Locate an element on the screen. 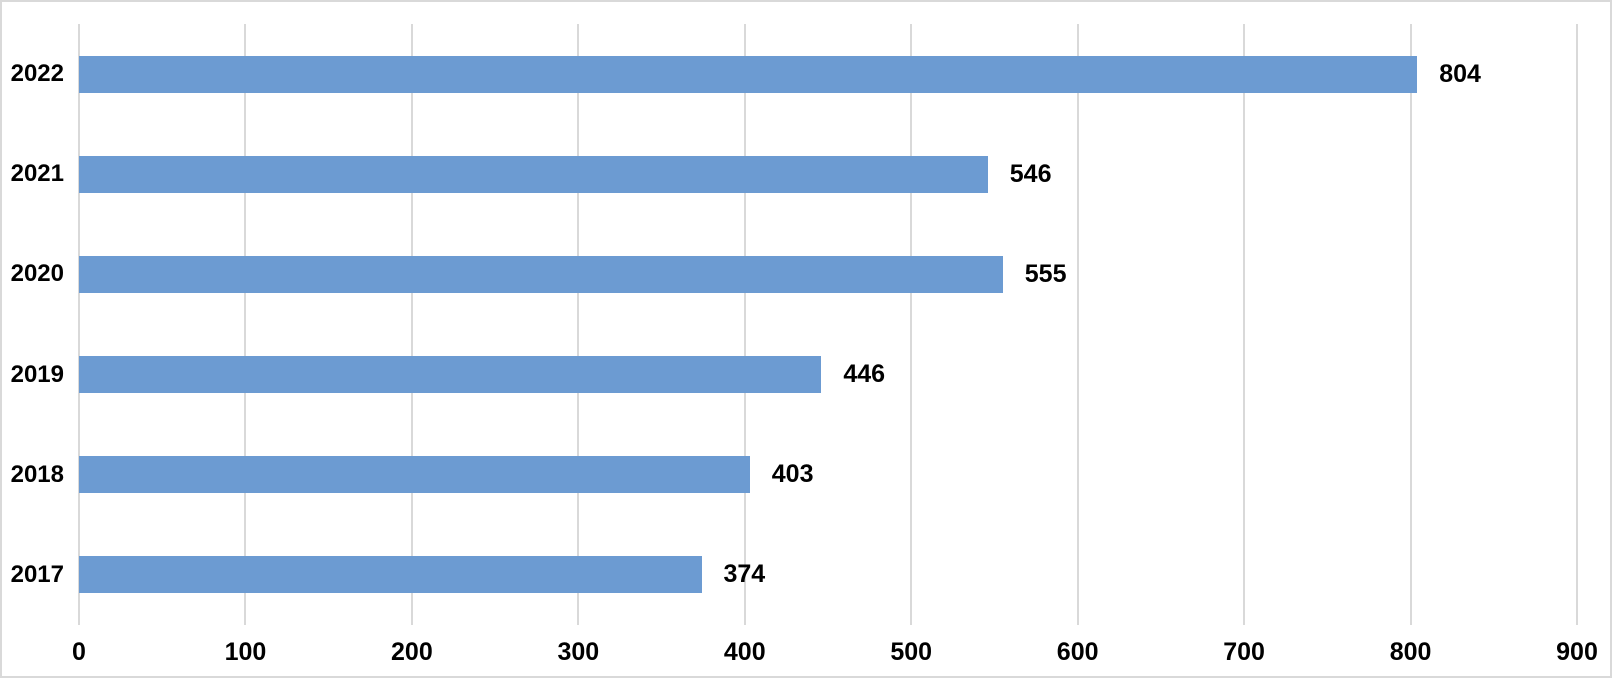 Image resolution: width=1612 pixels, height=678 pixels. x-tick-label-600: 600 is located at coordinates (1077, 652).